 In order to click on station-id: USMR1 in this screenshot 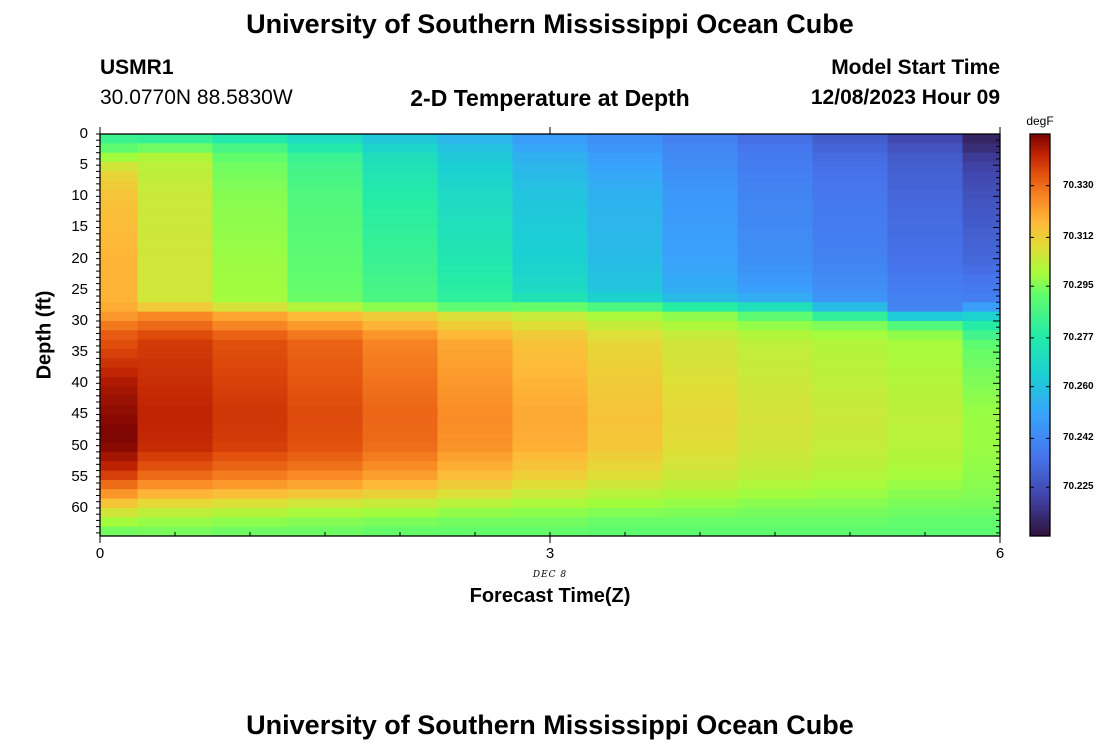, I will do `click(137, 67)`.